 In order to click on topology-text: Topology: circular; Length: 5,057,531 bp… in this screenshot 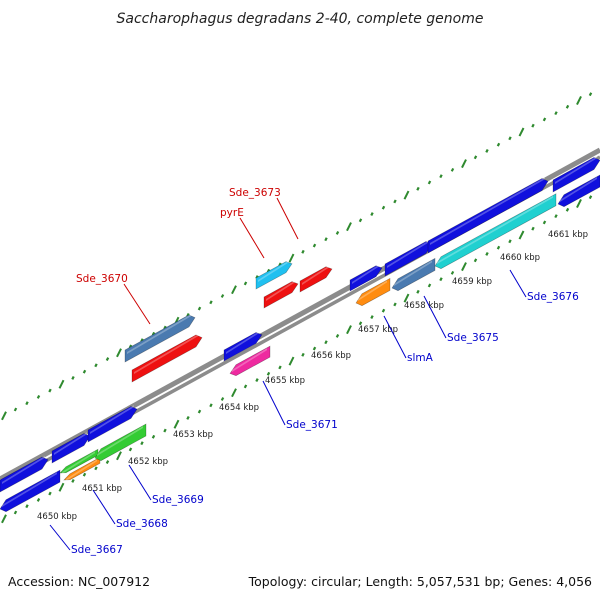, I will do `click(420, 581)`.